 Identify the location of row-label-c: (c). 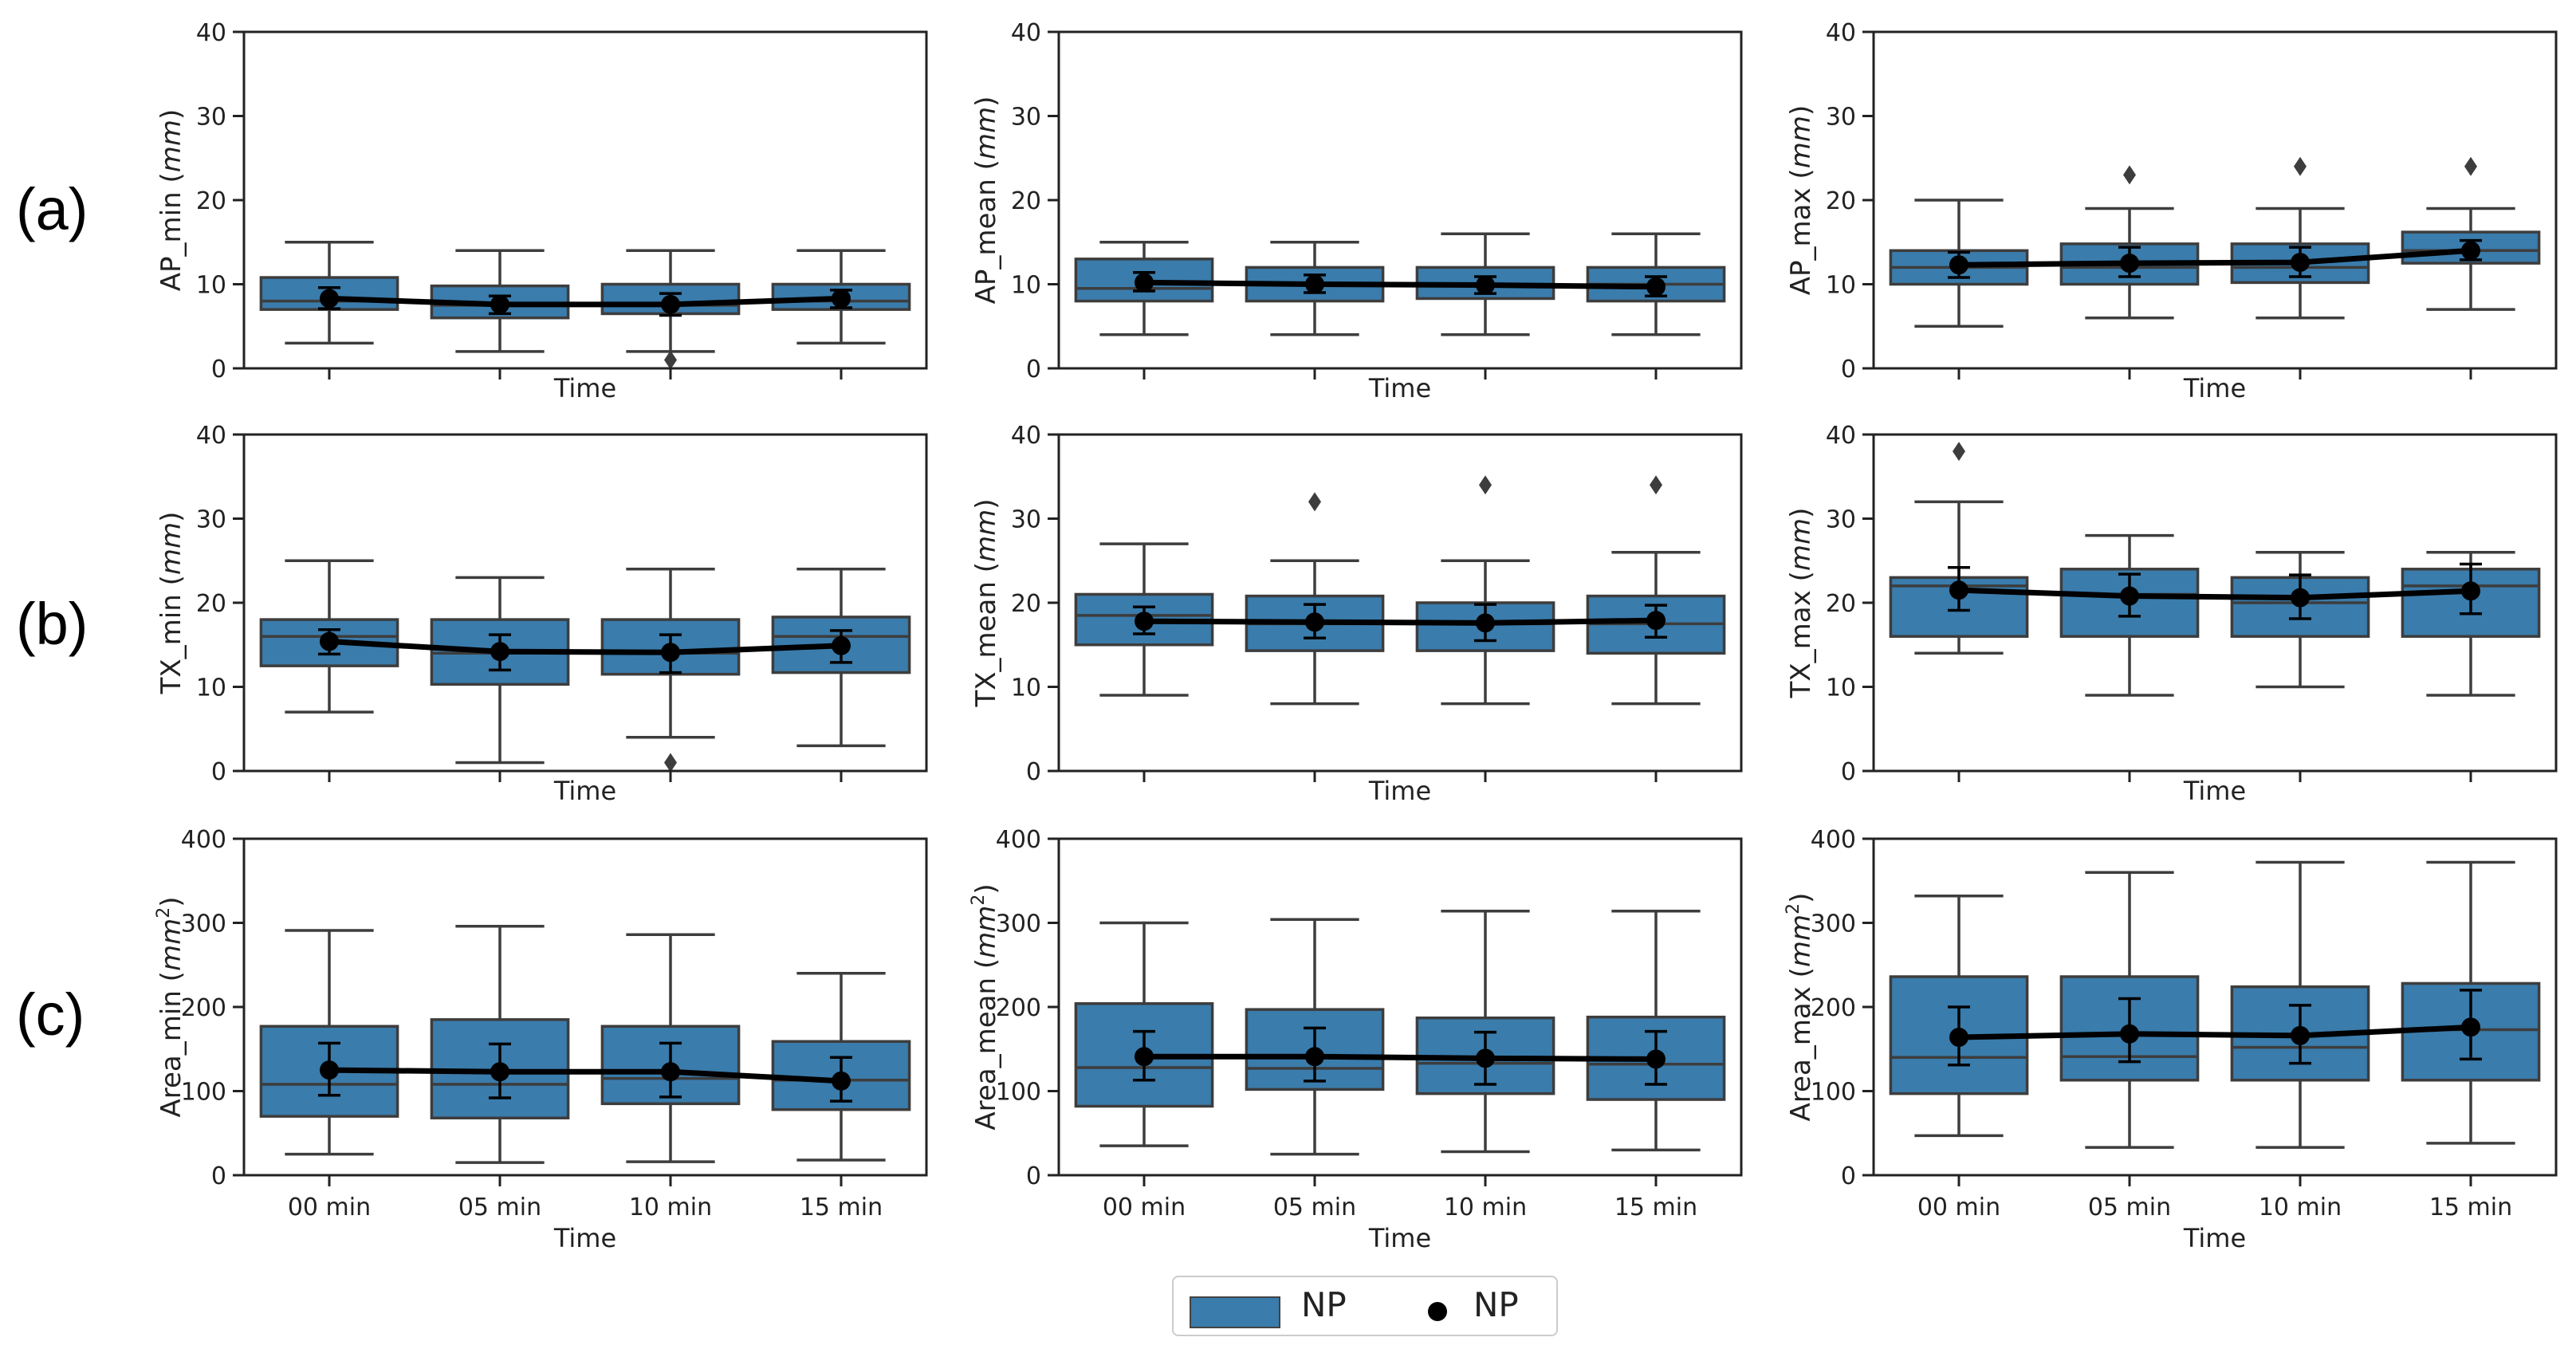
(50, 1014).